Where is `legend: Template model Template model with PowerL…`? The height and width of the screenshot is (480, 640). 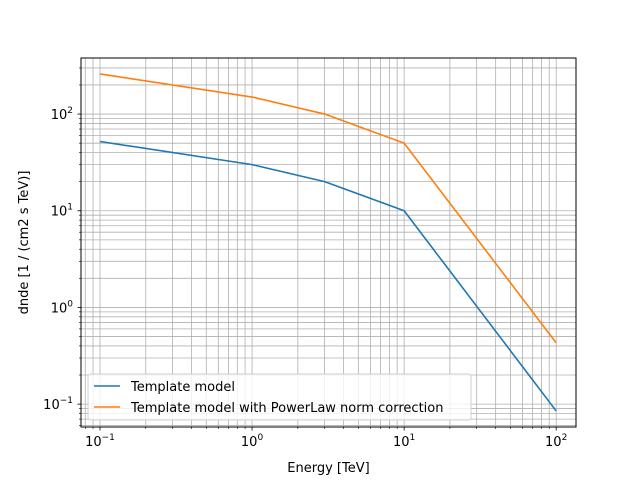 legend: Template model Template model with PowerL… is located at coordinates (279, 397).